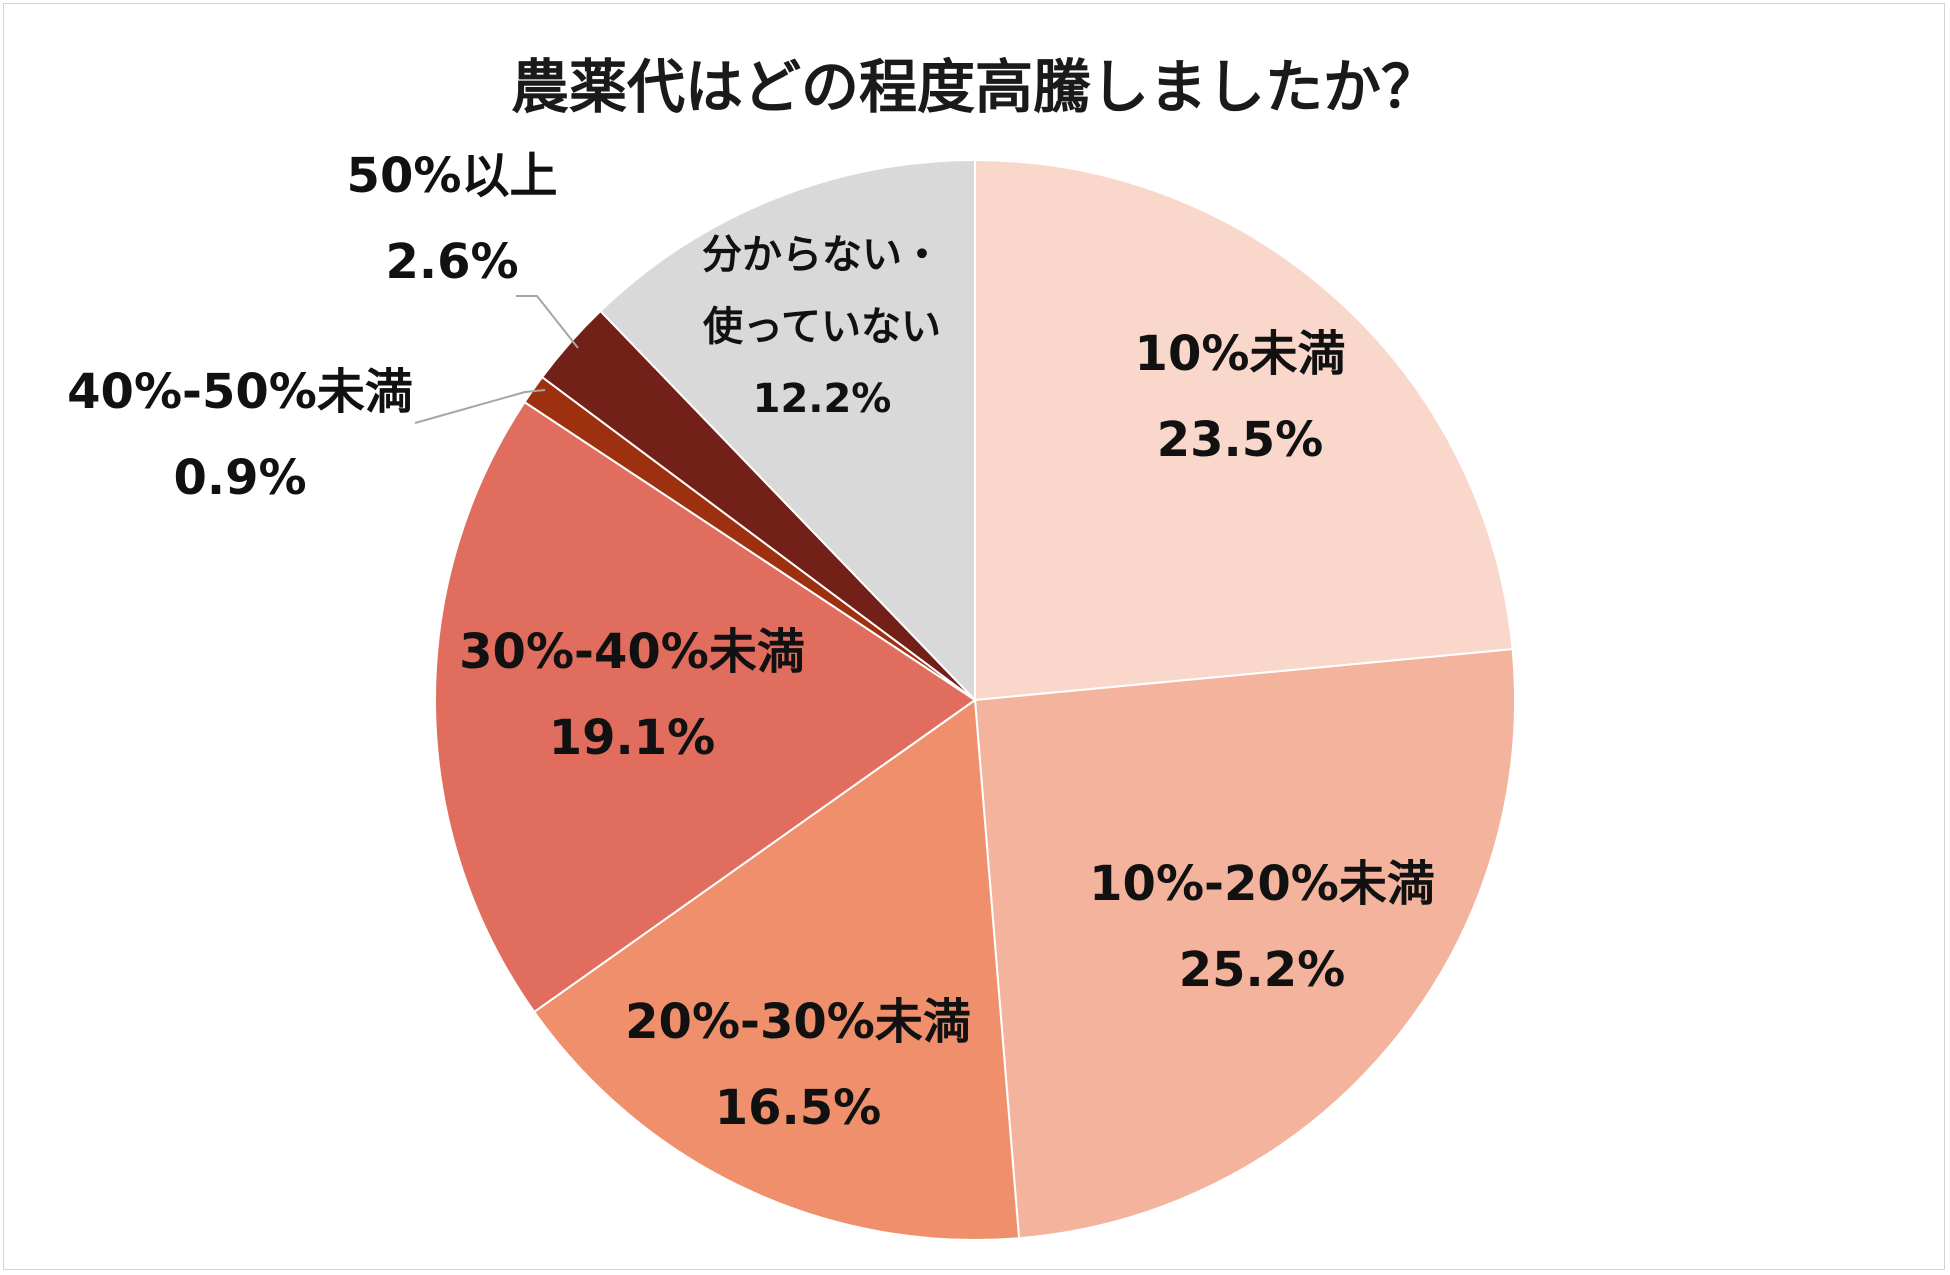 The width and height of the screenshot is (1950, 1275). I want to click on slice-value: 2.6%, so click(451, 262).